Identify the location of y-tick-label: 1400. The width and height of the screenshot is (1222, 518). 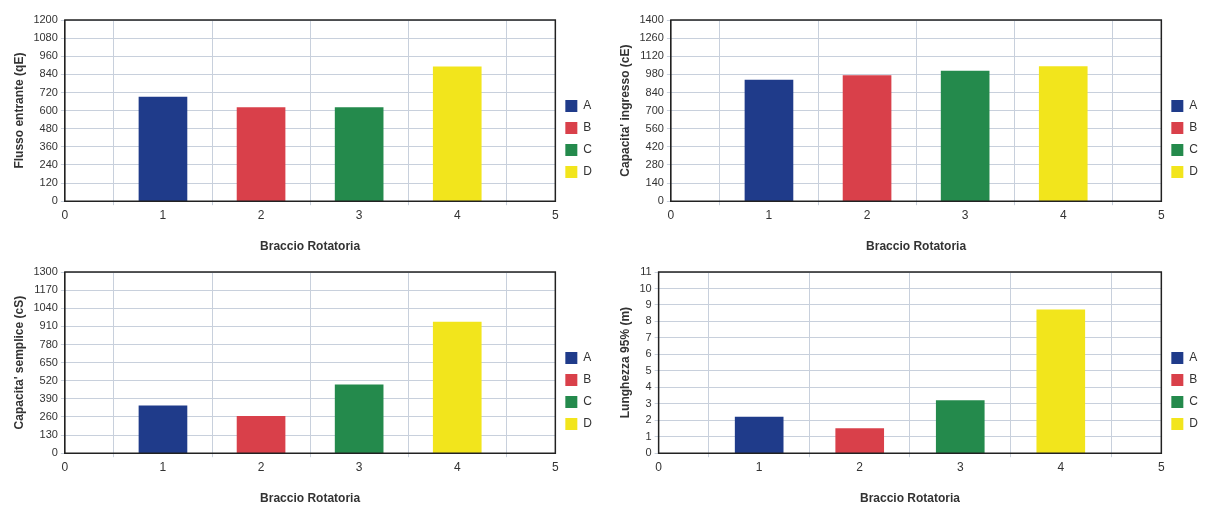
(651, 19).